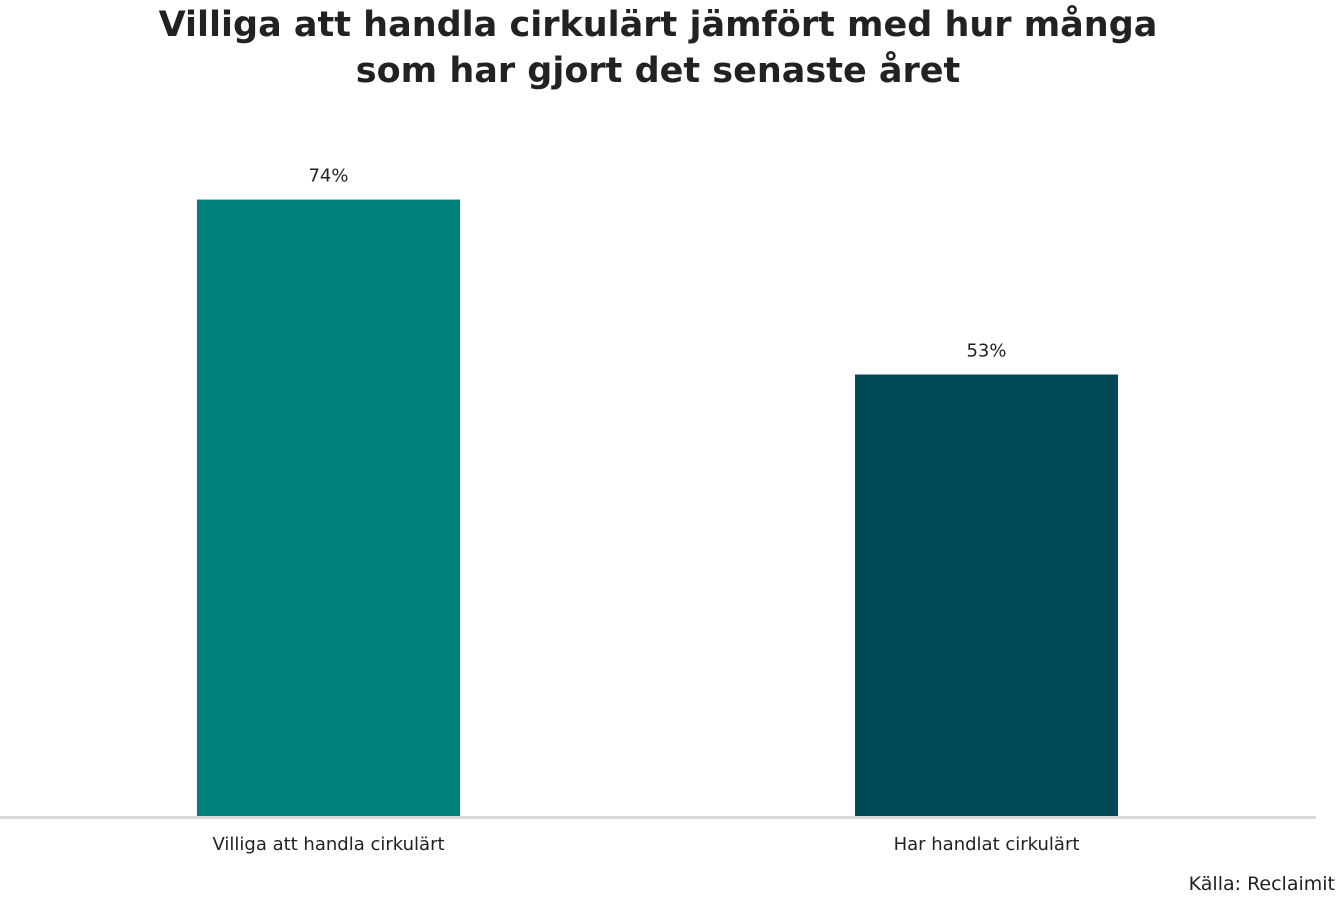  I want to click on category-label-2: Har handlat cirkulärt, so click(987, 844).